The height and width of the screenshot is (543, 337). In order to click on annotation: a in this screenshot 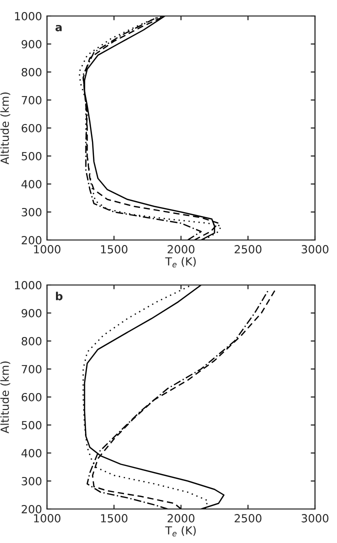, I will do `click(59, 28)`.